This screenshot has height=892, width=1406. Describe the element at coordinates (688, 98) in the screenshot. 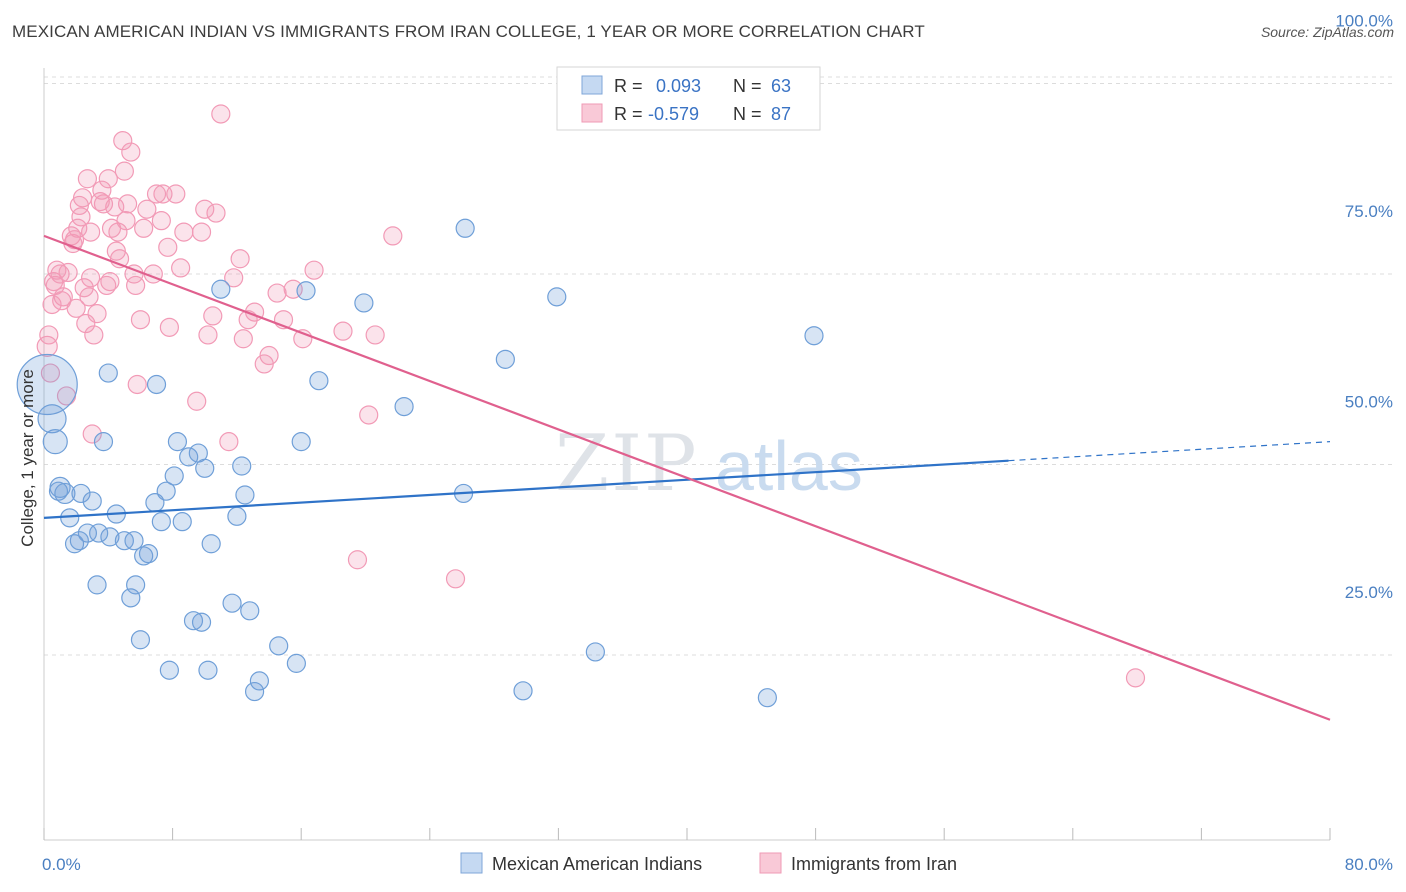

I see `correlation-legend: R = 0.093 N = 63 R = -0.579 N = 87` at that location.